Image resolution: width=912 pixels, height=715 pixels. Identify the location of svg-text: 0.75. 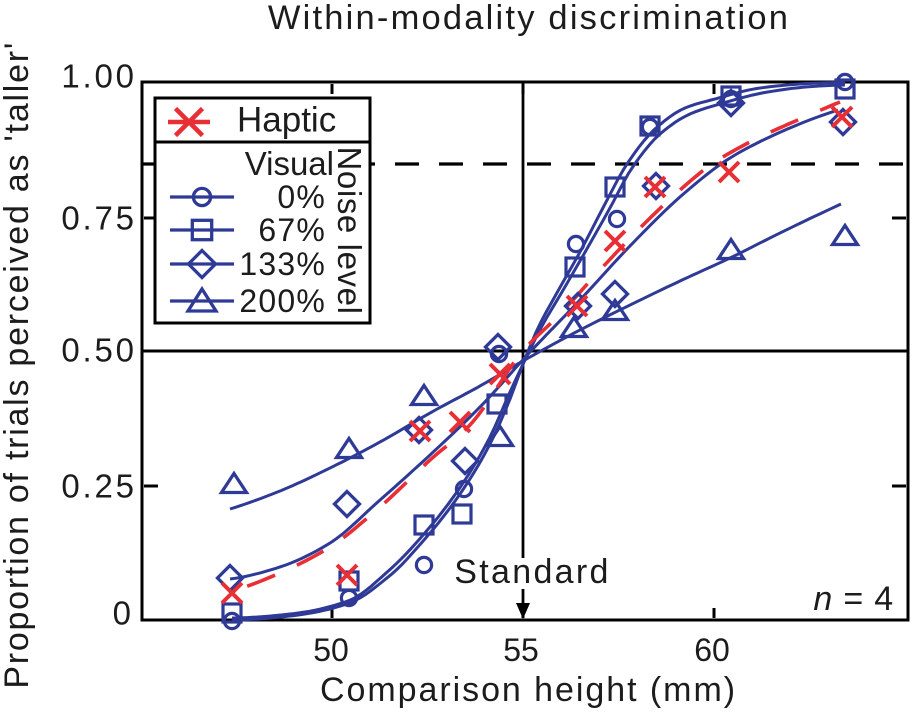
(98, 218).